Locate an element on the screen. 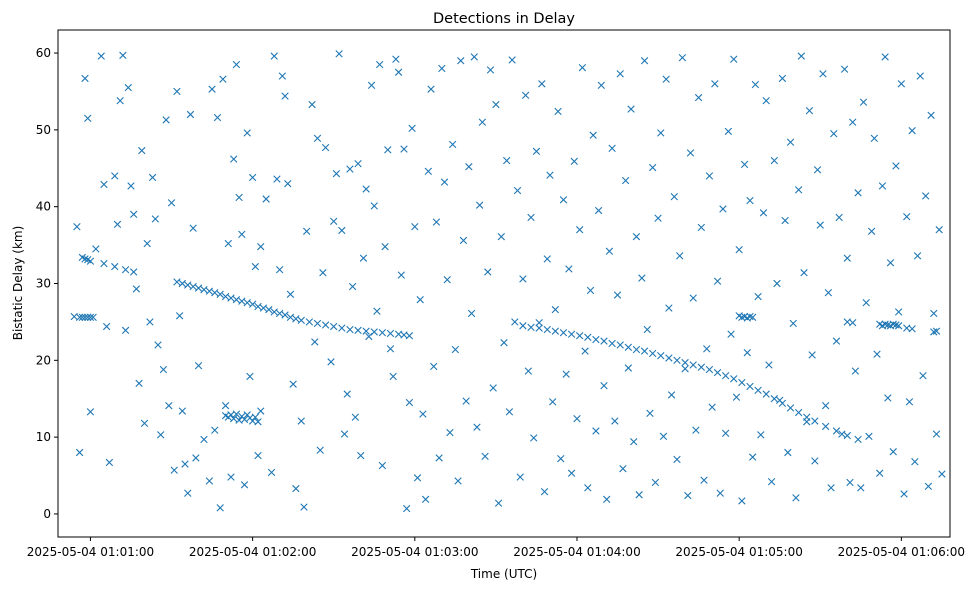 This screenshot has height=590, width=979. x-tick-label: 2025-05-04 01:06:00 is located at coordinates (901, 552).